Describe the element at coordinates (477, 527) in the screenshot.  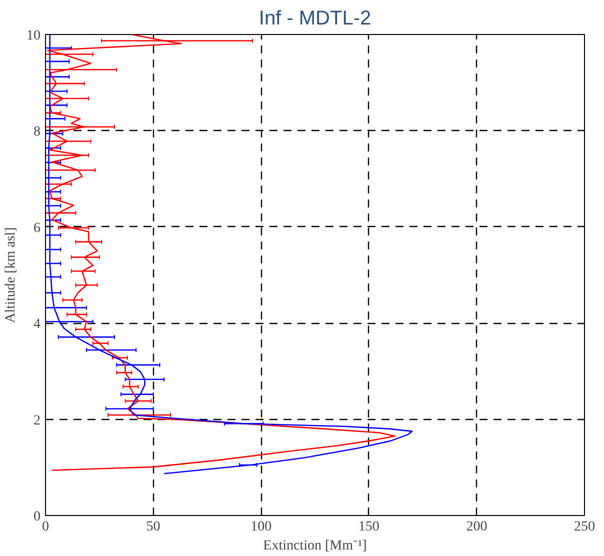
I see `x-tick-label: 200` at that location.